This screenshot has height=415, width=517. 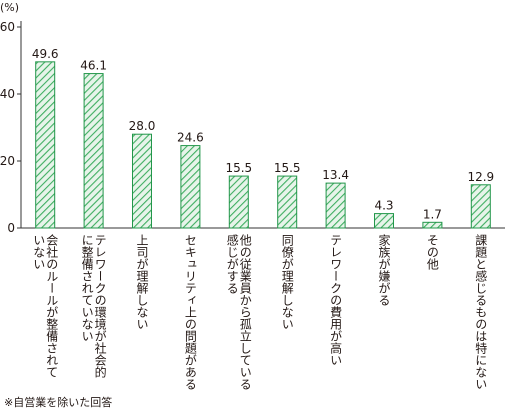 What do you see at coordinates (9, 7) in the screenshot?
I see `y-unit-label: (%)` at bounding box center [9, 7].